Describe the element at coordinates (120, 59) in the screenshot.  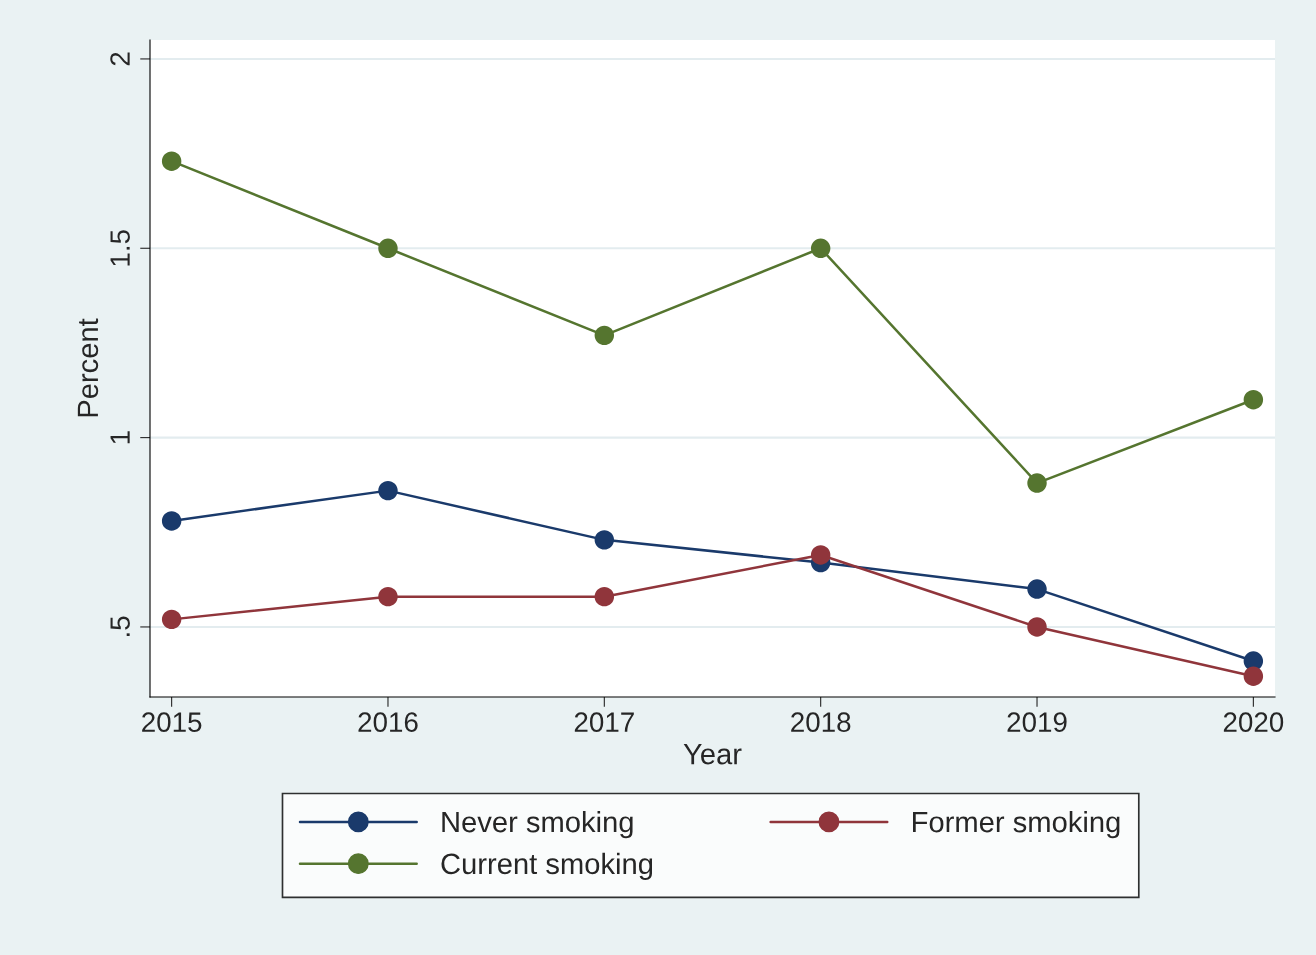
I see `y-tick-label: 2` at that location.